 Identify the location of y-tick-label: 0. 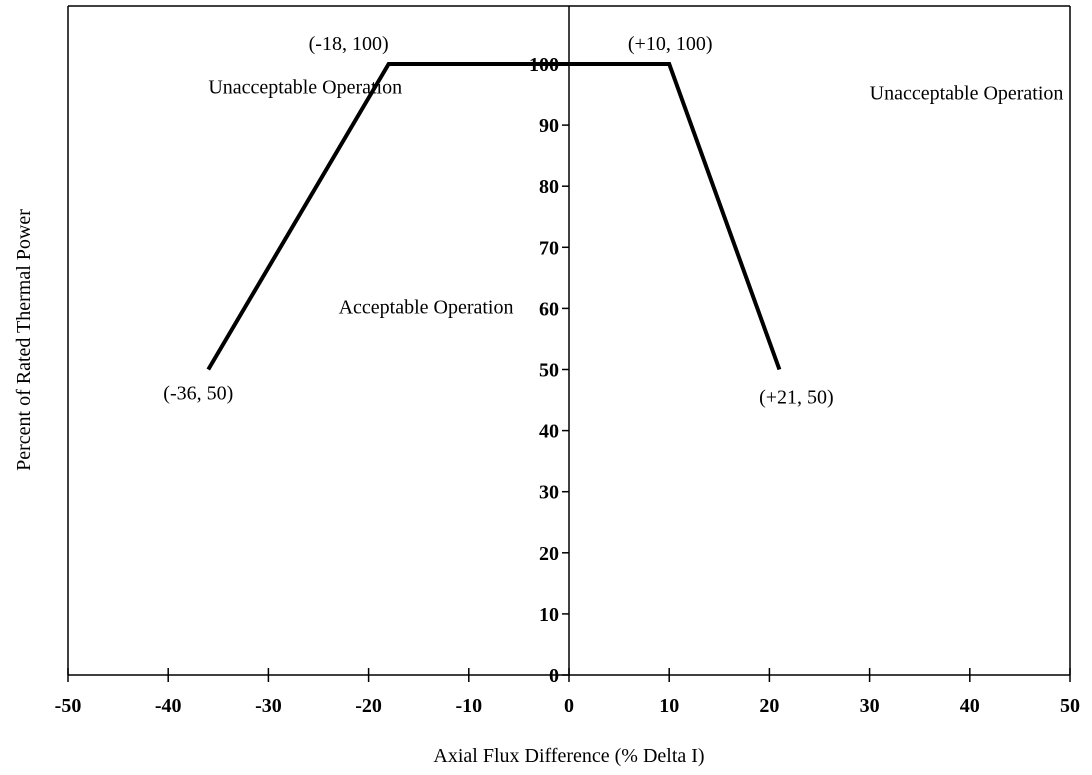
(554, 676).